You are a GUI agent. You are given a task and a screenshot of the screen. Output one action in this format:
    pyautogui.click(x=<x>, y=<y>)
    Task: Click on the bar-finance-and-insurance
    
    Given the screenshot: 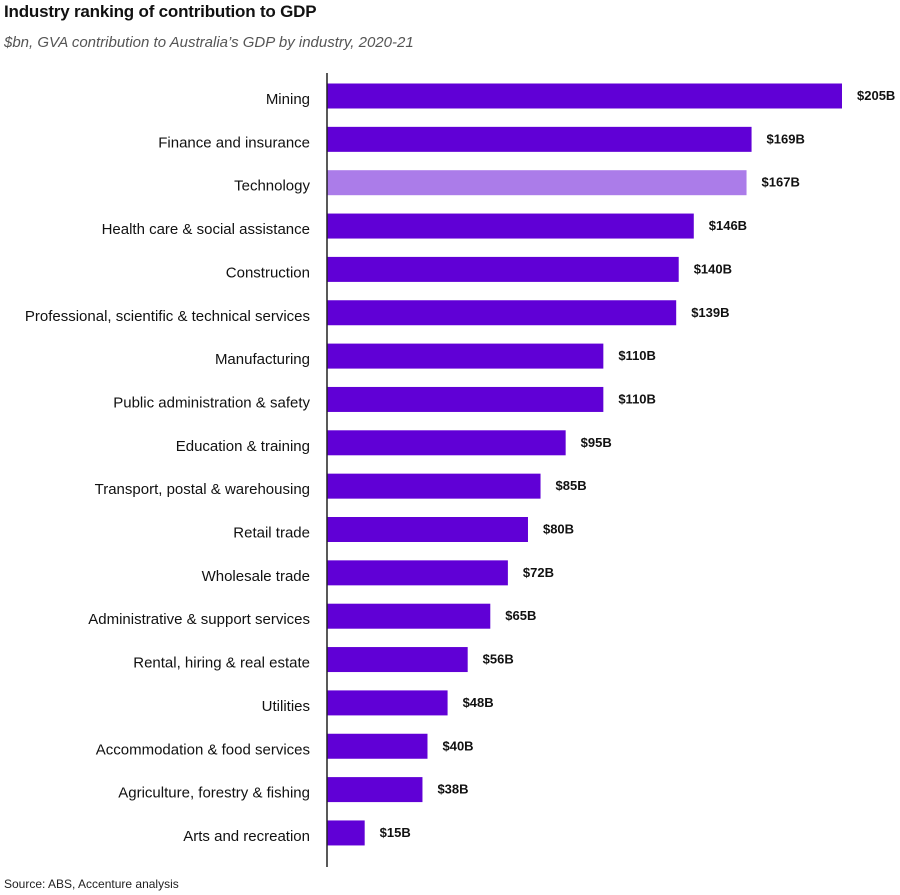 What is the action you would take?
    pyautogui.click(x=539, y=139)
    